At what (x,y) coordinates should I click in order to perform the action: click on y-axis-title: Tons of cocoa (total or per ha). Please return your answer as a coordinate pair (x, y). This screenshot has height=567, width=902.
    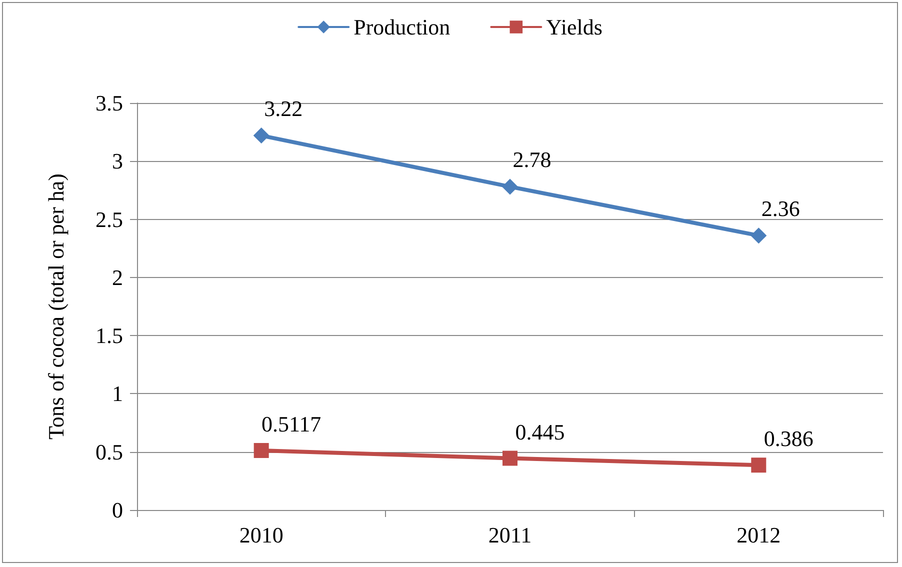
    Looking at the image, I should click on (56, 306).